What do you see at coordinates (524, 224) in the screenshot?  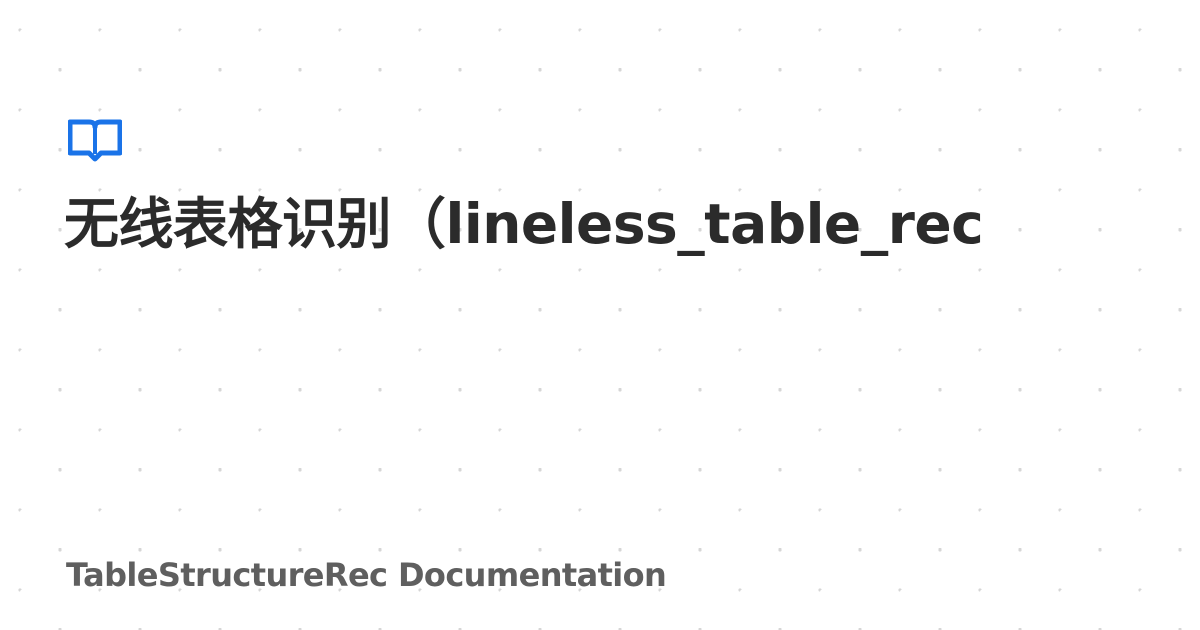 I see `page-title: 无线表格识别（lineless_table_rec` at bounding box center [524, 224].